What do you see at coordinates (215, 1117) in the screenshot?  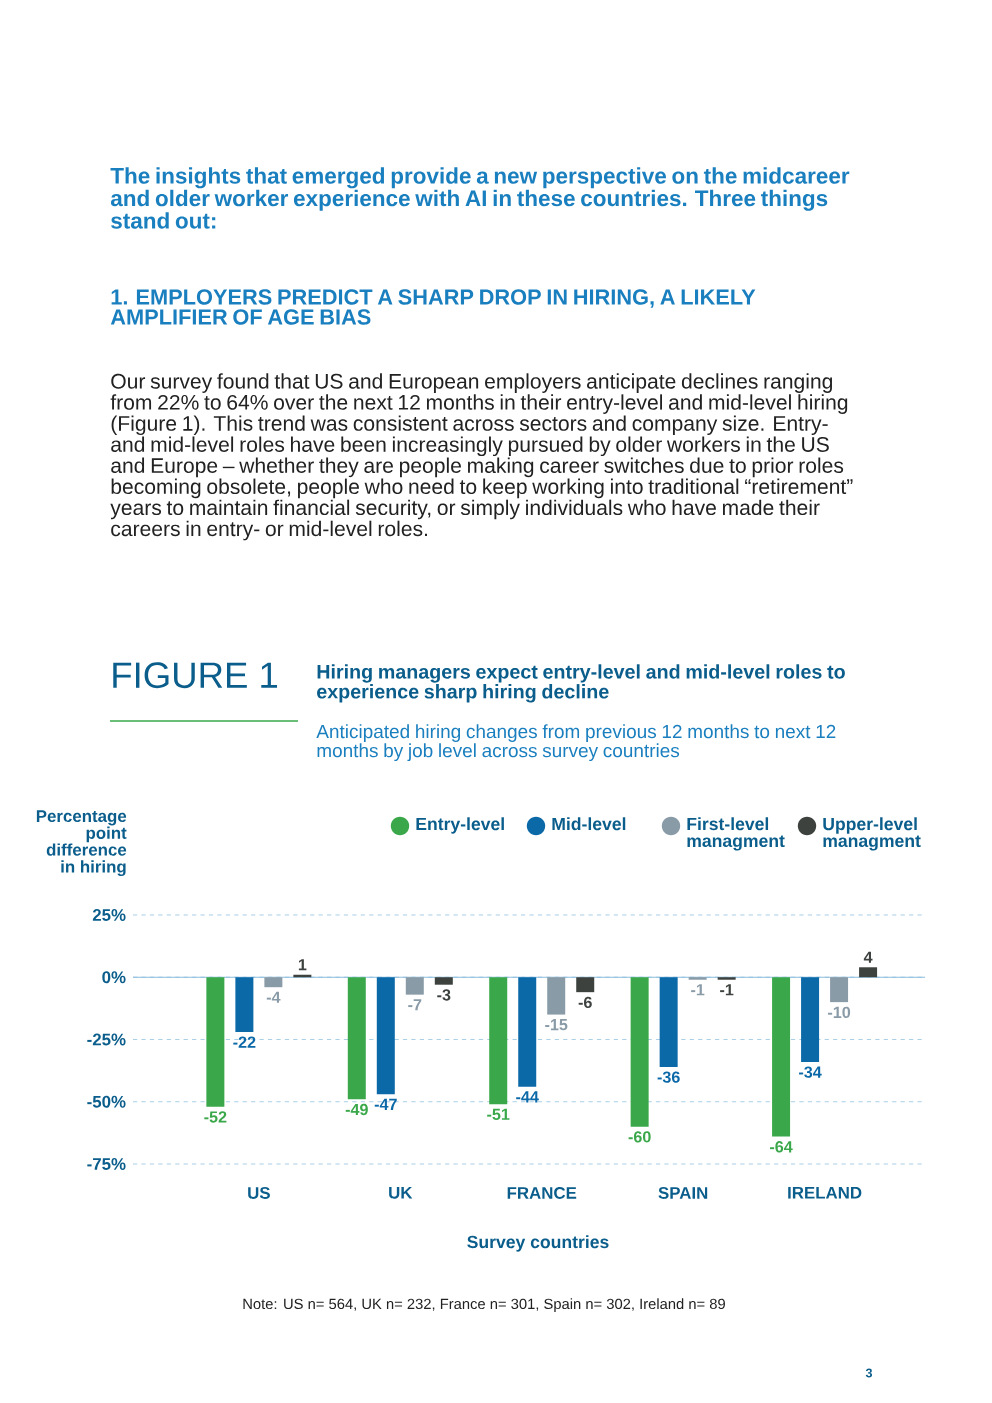 I see `data-label: -52` at bounding box center [215, 1117].